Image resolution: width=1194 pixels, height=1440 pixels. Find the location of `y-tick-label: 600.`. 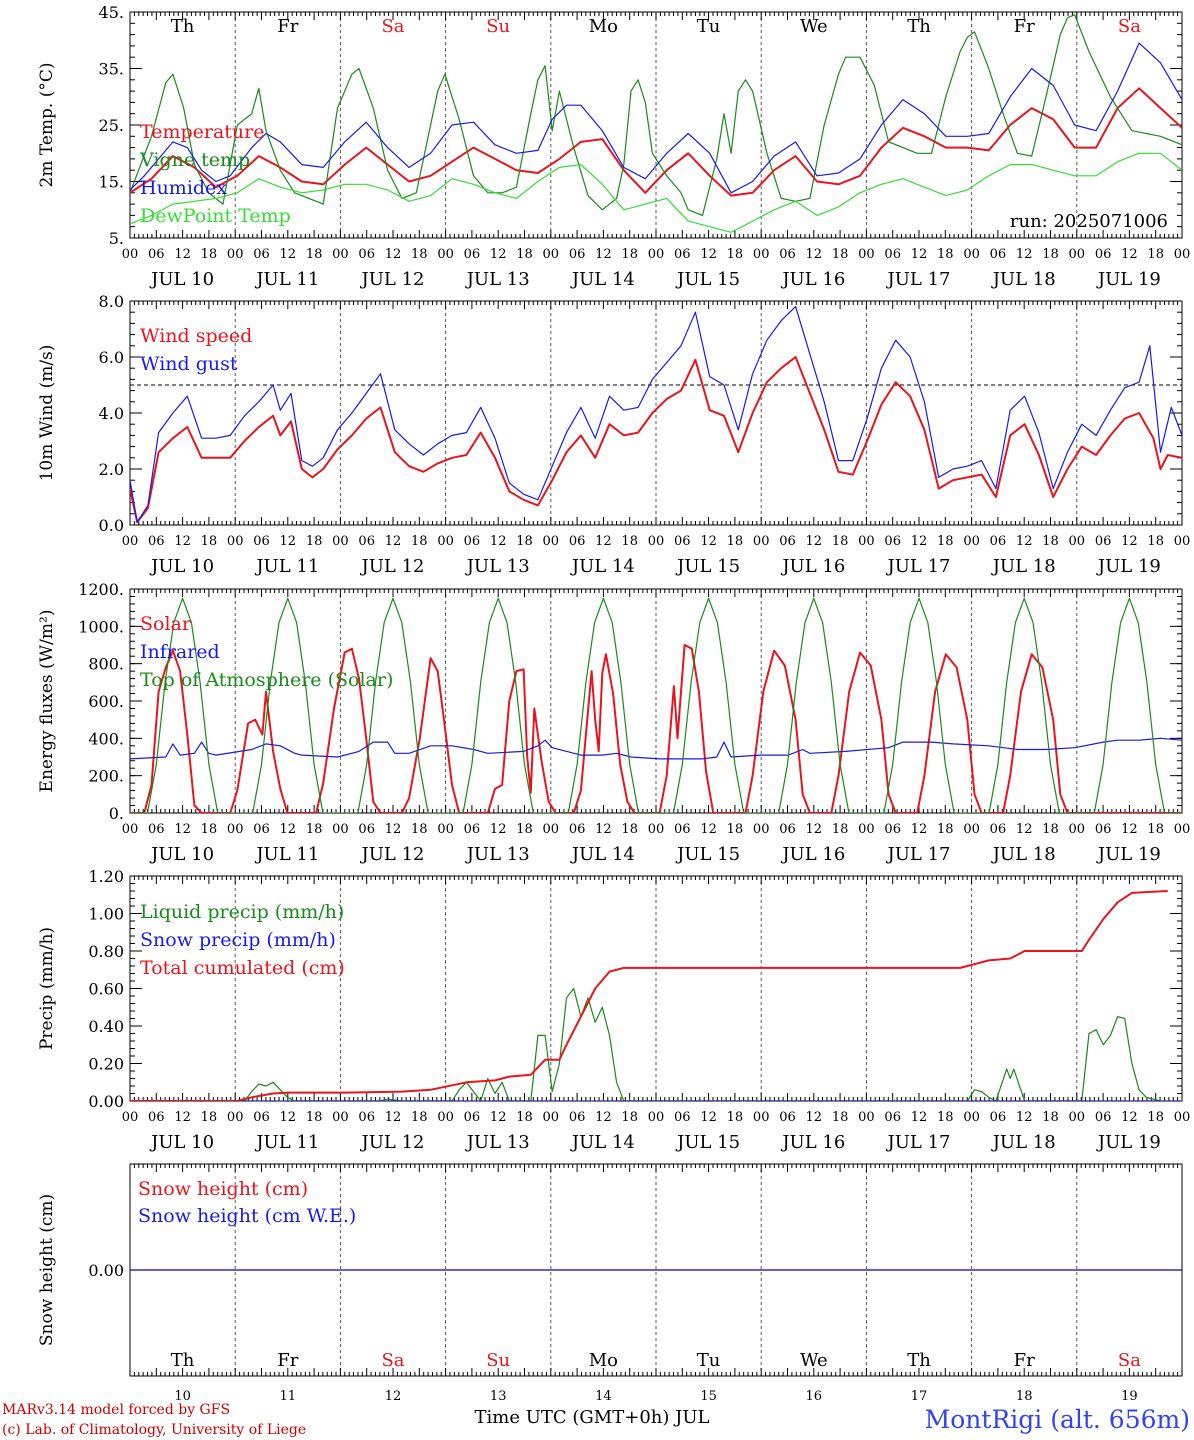

y-tick-label: 600. is located at coordinates (106, 701).